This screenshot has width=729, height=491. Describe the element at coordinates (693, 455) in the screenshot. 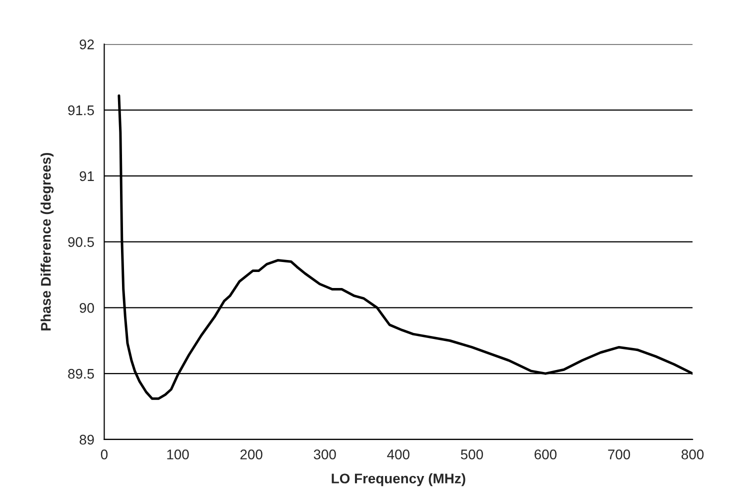

I see `x-tick-label: 800` at that location.